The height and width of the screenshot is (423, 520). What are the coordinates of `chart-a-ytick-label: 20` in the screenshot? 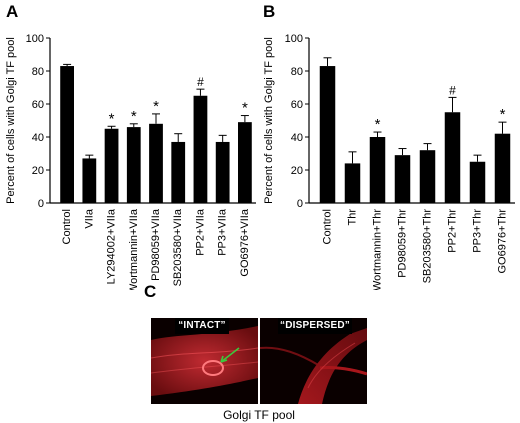 It's located at (38, 171).